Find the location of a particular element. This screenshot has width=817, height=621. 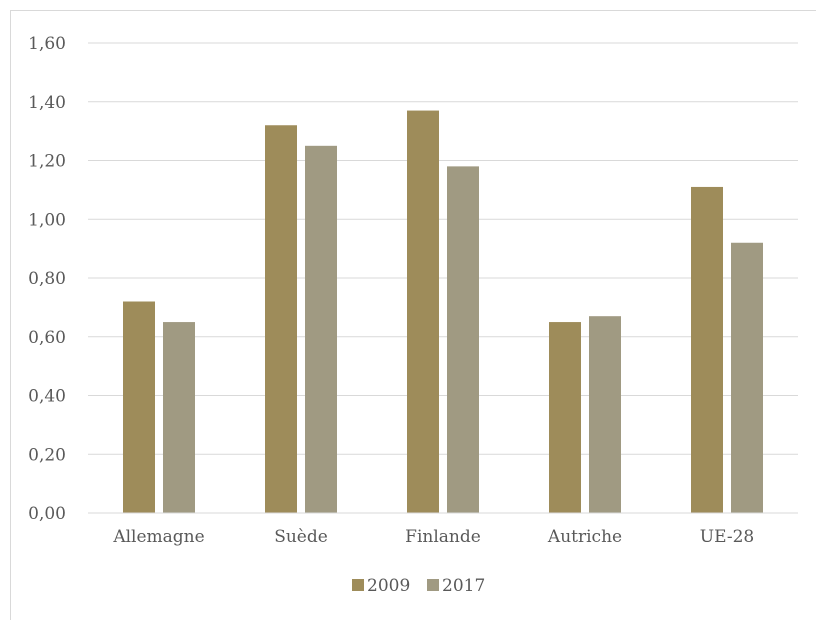

y-tick-label: 1,00 is located at coordinates (47, 220).